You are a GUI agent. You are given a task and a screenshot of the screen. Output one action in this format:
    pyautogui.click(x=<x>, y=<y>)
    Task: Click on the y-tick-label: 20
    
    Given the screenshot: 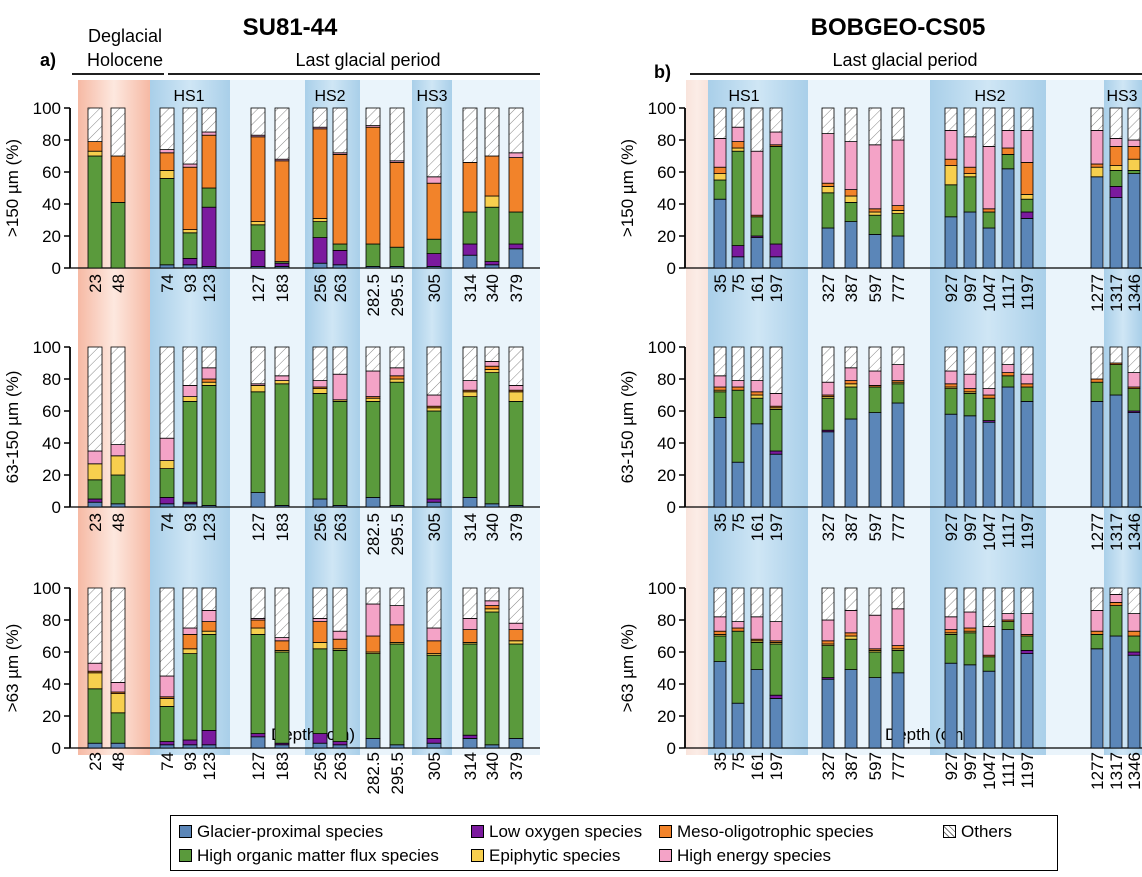 What is the action you would take?
    pyautogui.click(x=51, y=475)
    